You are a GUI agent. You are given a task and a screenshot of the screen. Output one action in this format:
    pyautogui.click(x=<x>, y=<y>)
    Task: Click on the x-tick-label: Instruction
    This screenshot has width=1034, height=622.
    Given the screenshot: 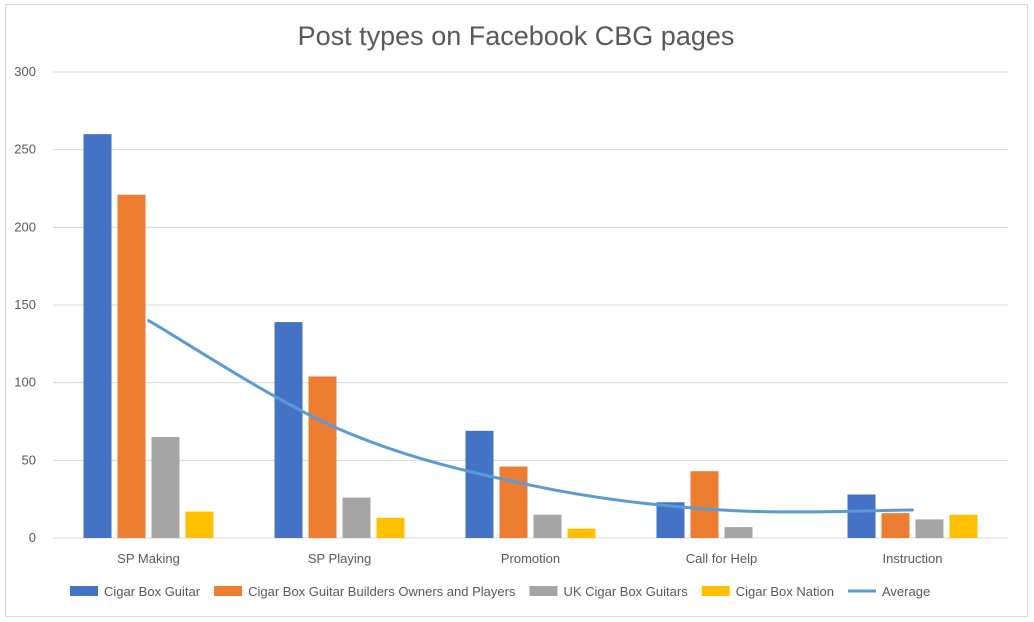 What is the action you would take?
    pyautogui.click(x=913, y=558)
    